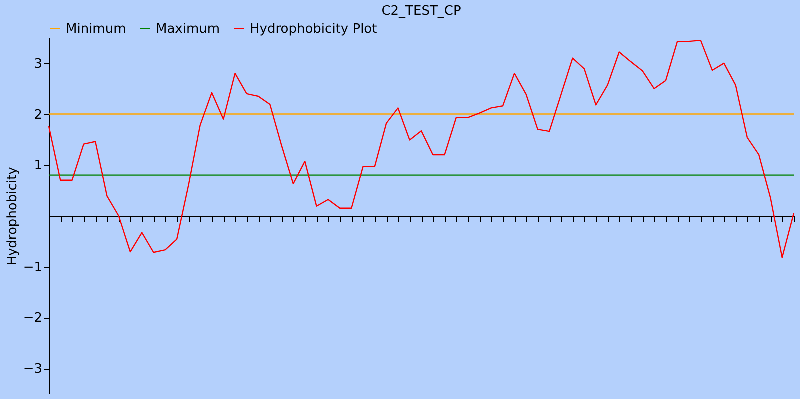 This screenshot has height=400, width=800. Describe the element at coordinates (38, 64) in the screenshot. I see `y-tick-label: 3` at that location.